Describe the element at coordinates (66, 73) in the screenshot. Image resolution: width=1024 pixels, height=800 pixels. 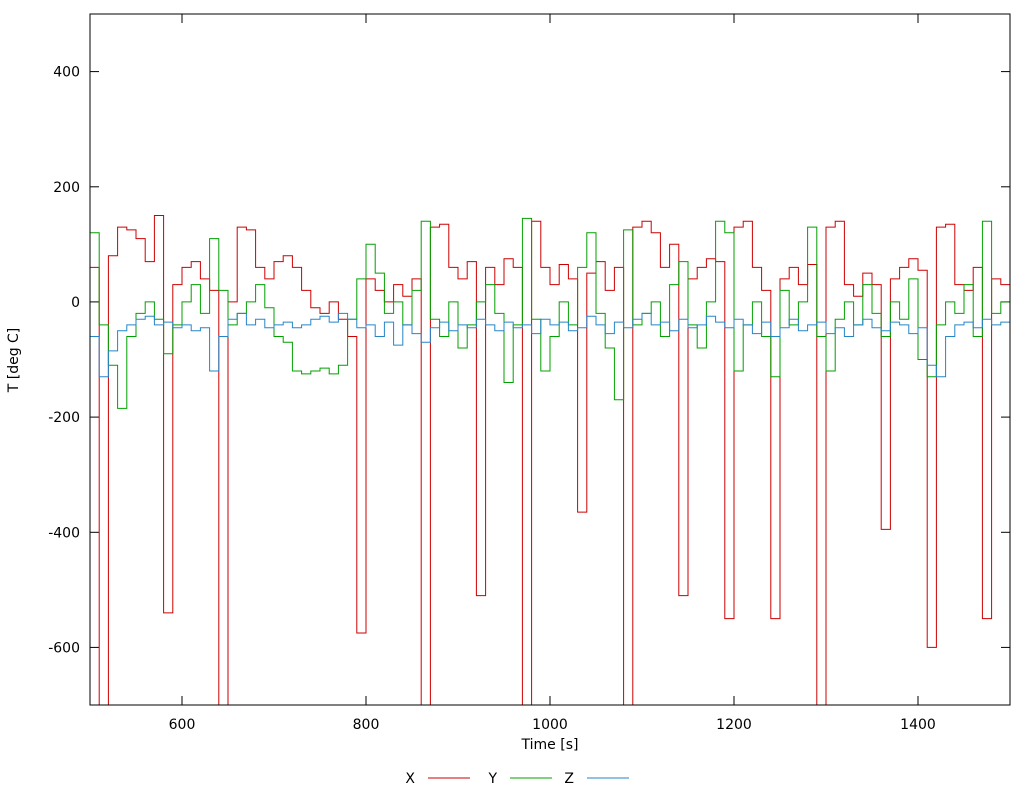
I see `y-tick-label: 400` at that location.